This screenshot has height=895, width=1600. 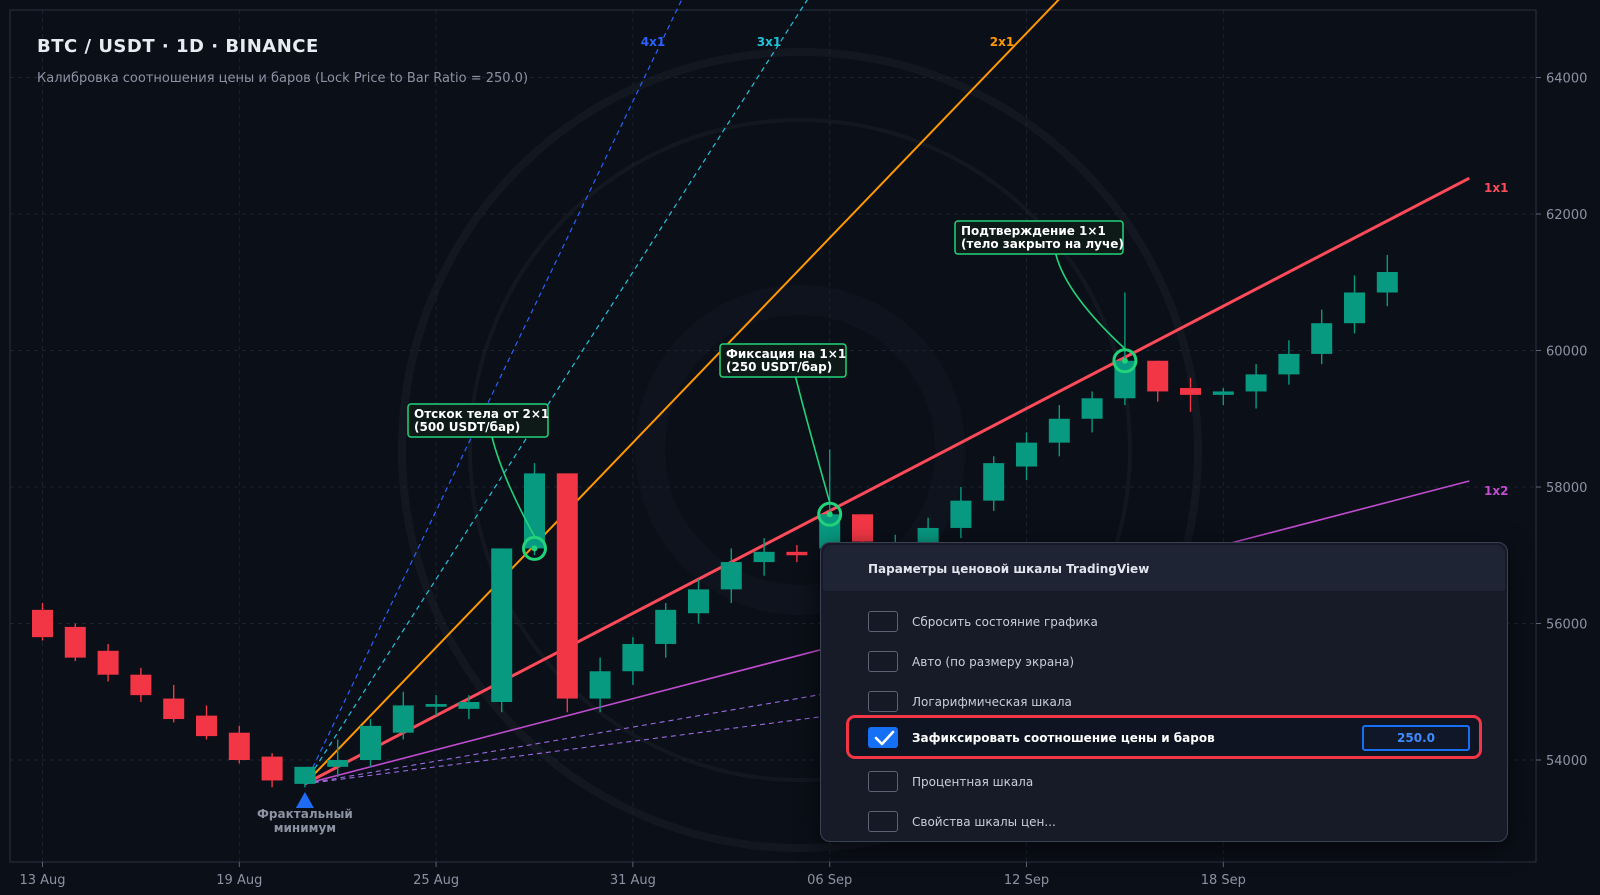 I want to click on price-axis: 54000 56000 58000 60000 62000 64000, so click(x=1561, y=421).